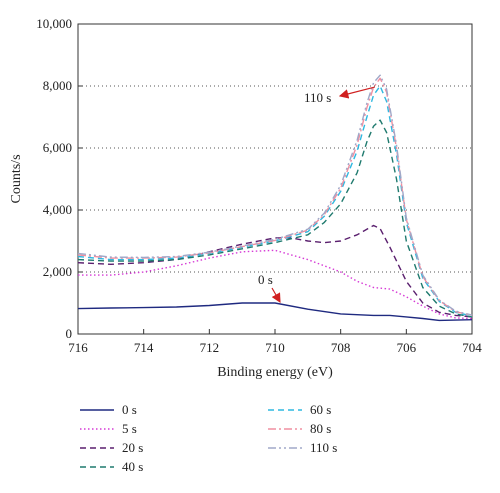 The image size is (500, 493). I want to click on x-tick-label: 716, so click(78, 347).